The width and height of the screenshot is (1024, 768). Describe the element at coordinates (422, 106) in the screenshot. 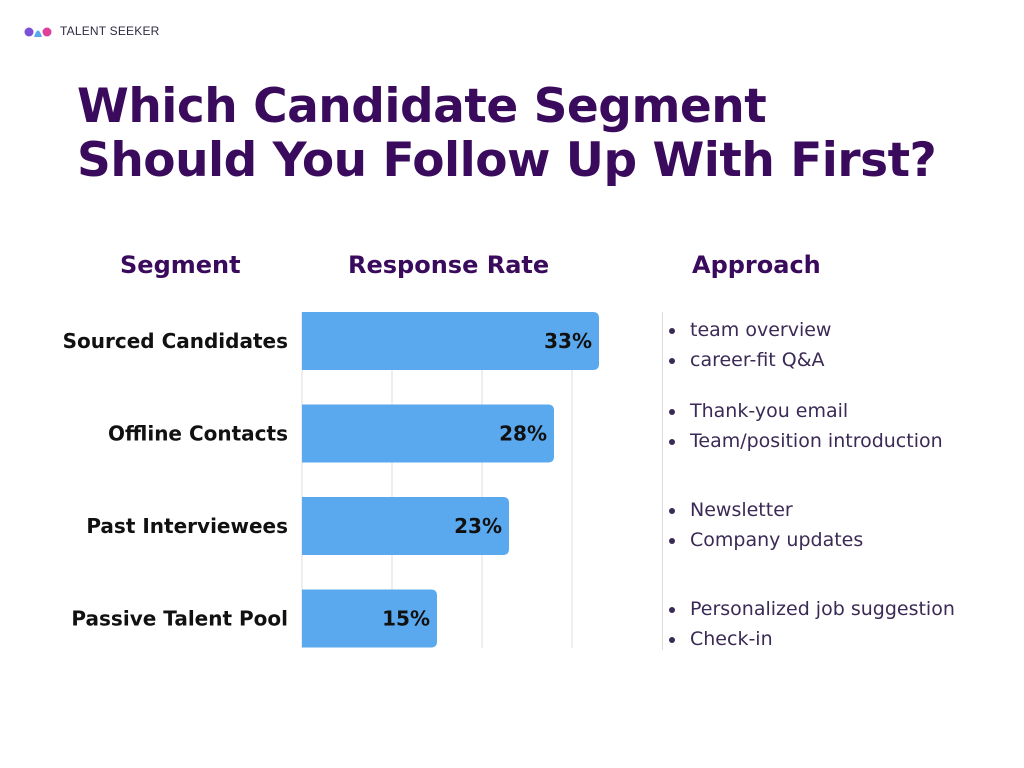

I see `title-line-1: Which Candidate Segment` at that location.